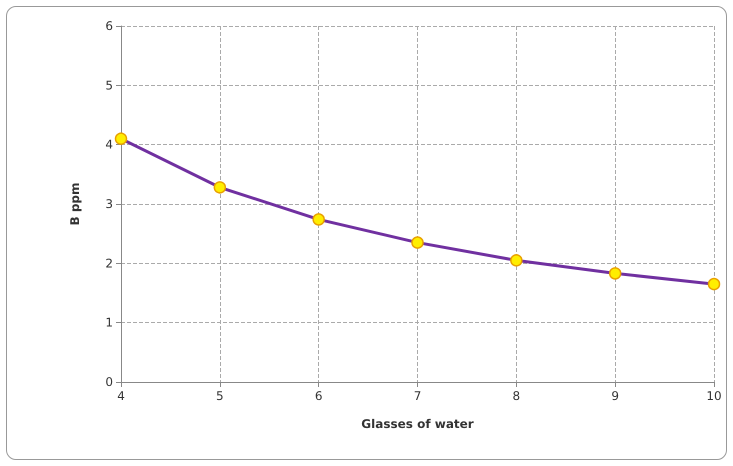  I want to click on x-tick-label: 10, so click(714, 396).